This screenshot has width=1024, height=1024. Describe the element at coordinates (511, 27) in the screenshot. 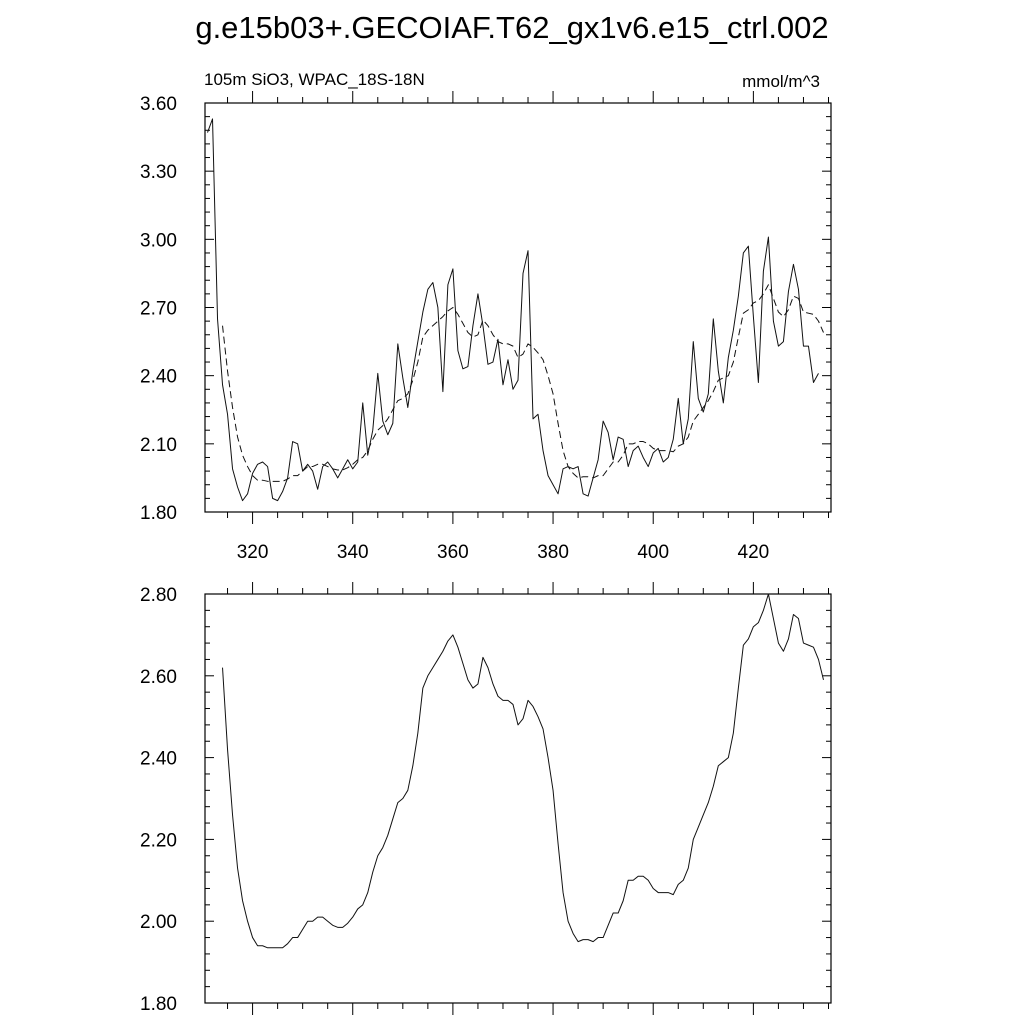

I see `figure-title: g.e15b03+.GECOIAF.T62_gx1v6.e15_ctrl.002` at that location.